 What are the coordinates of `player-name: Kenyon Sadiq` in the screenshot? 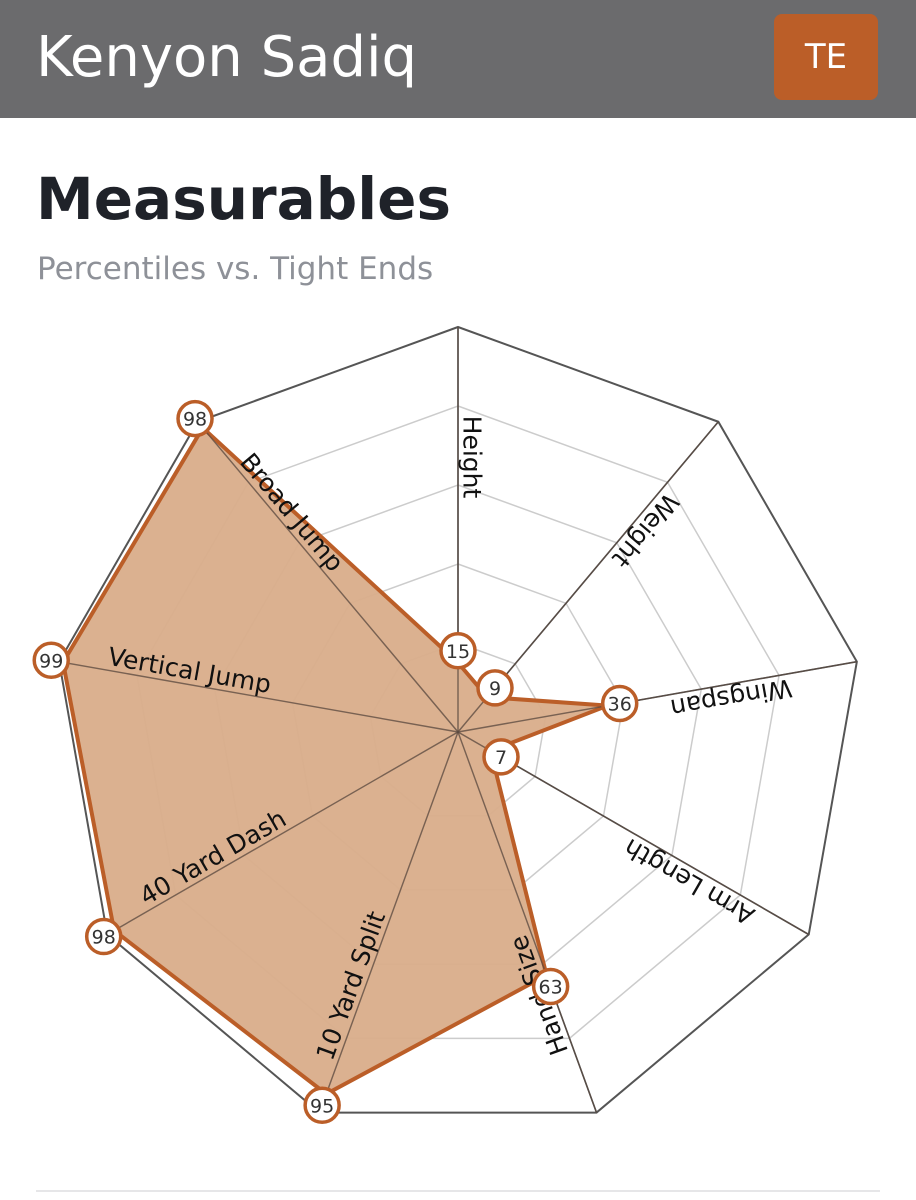 It's located at (227, 57).